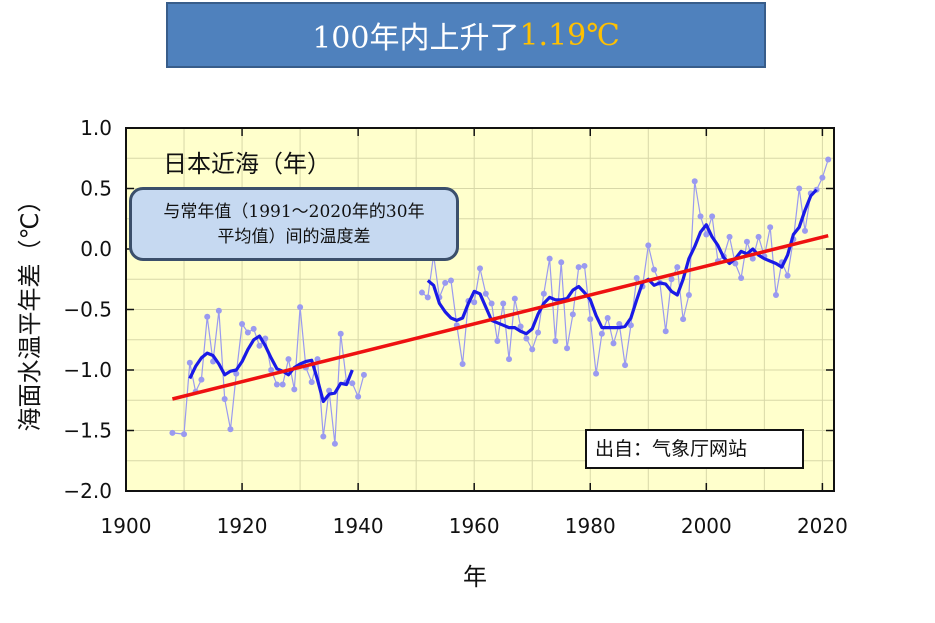  I want to click on y-tick-label: −1.0, so click(87, 370).